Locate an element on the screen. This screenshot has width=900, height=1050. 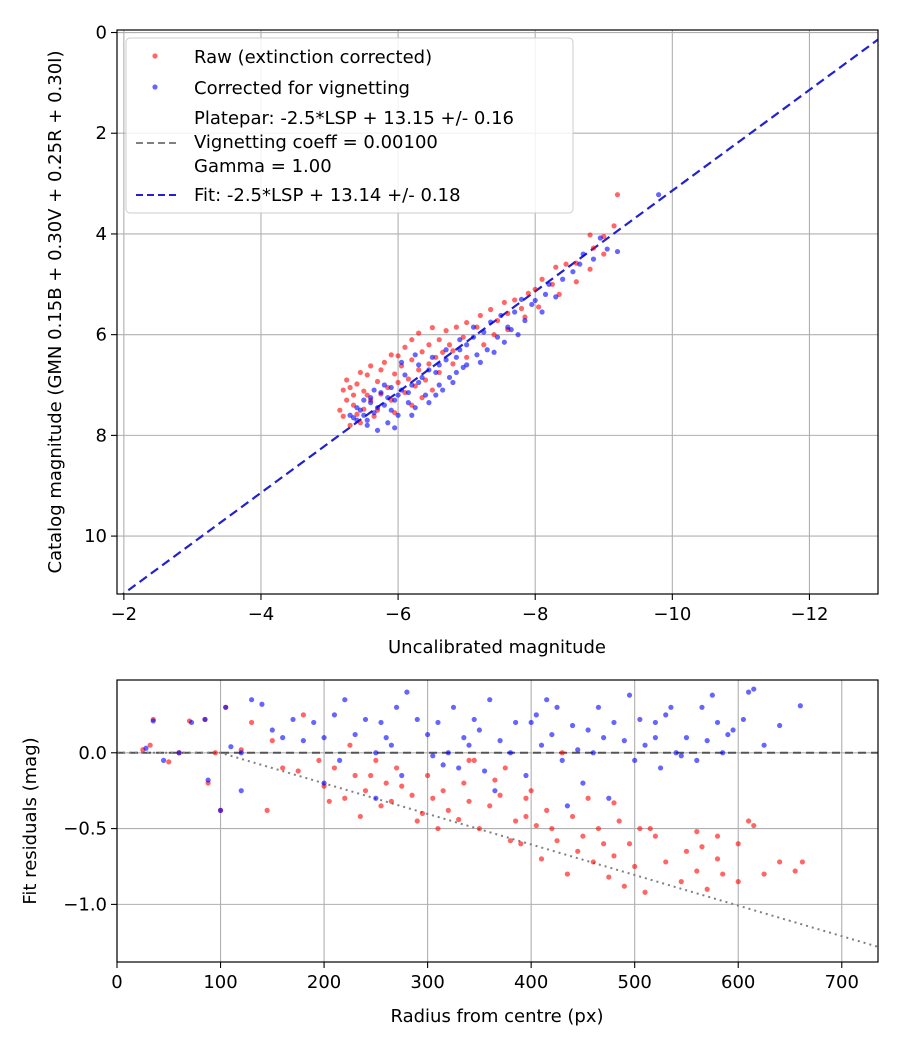
bottom-x-tick-label: 0 is located at coordinates (116, 982).